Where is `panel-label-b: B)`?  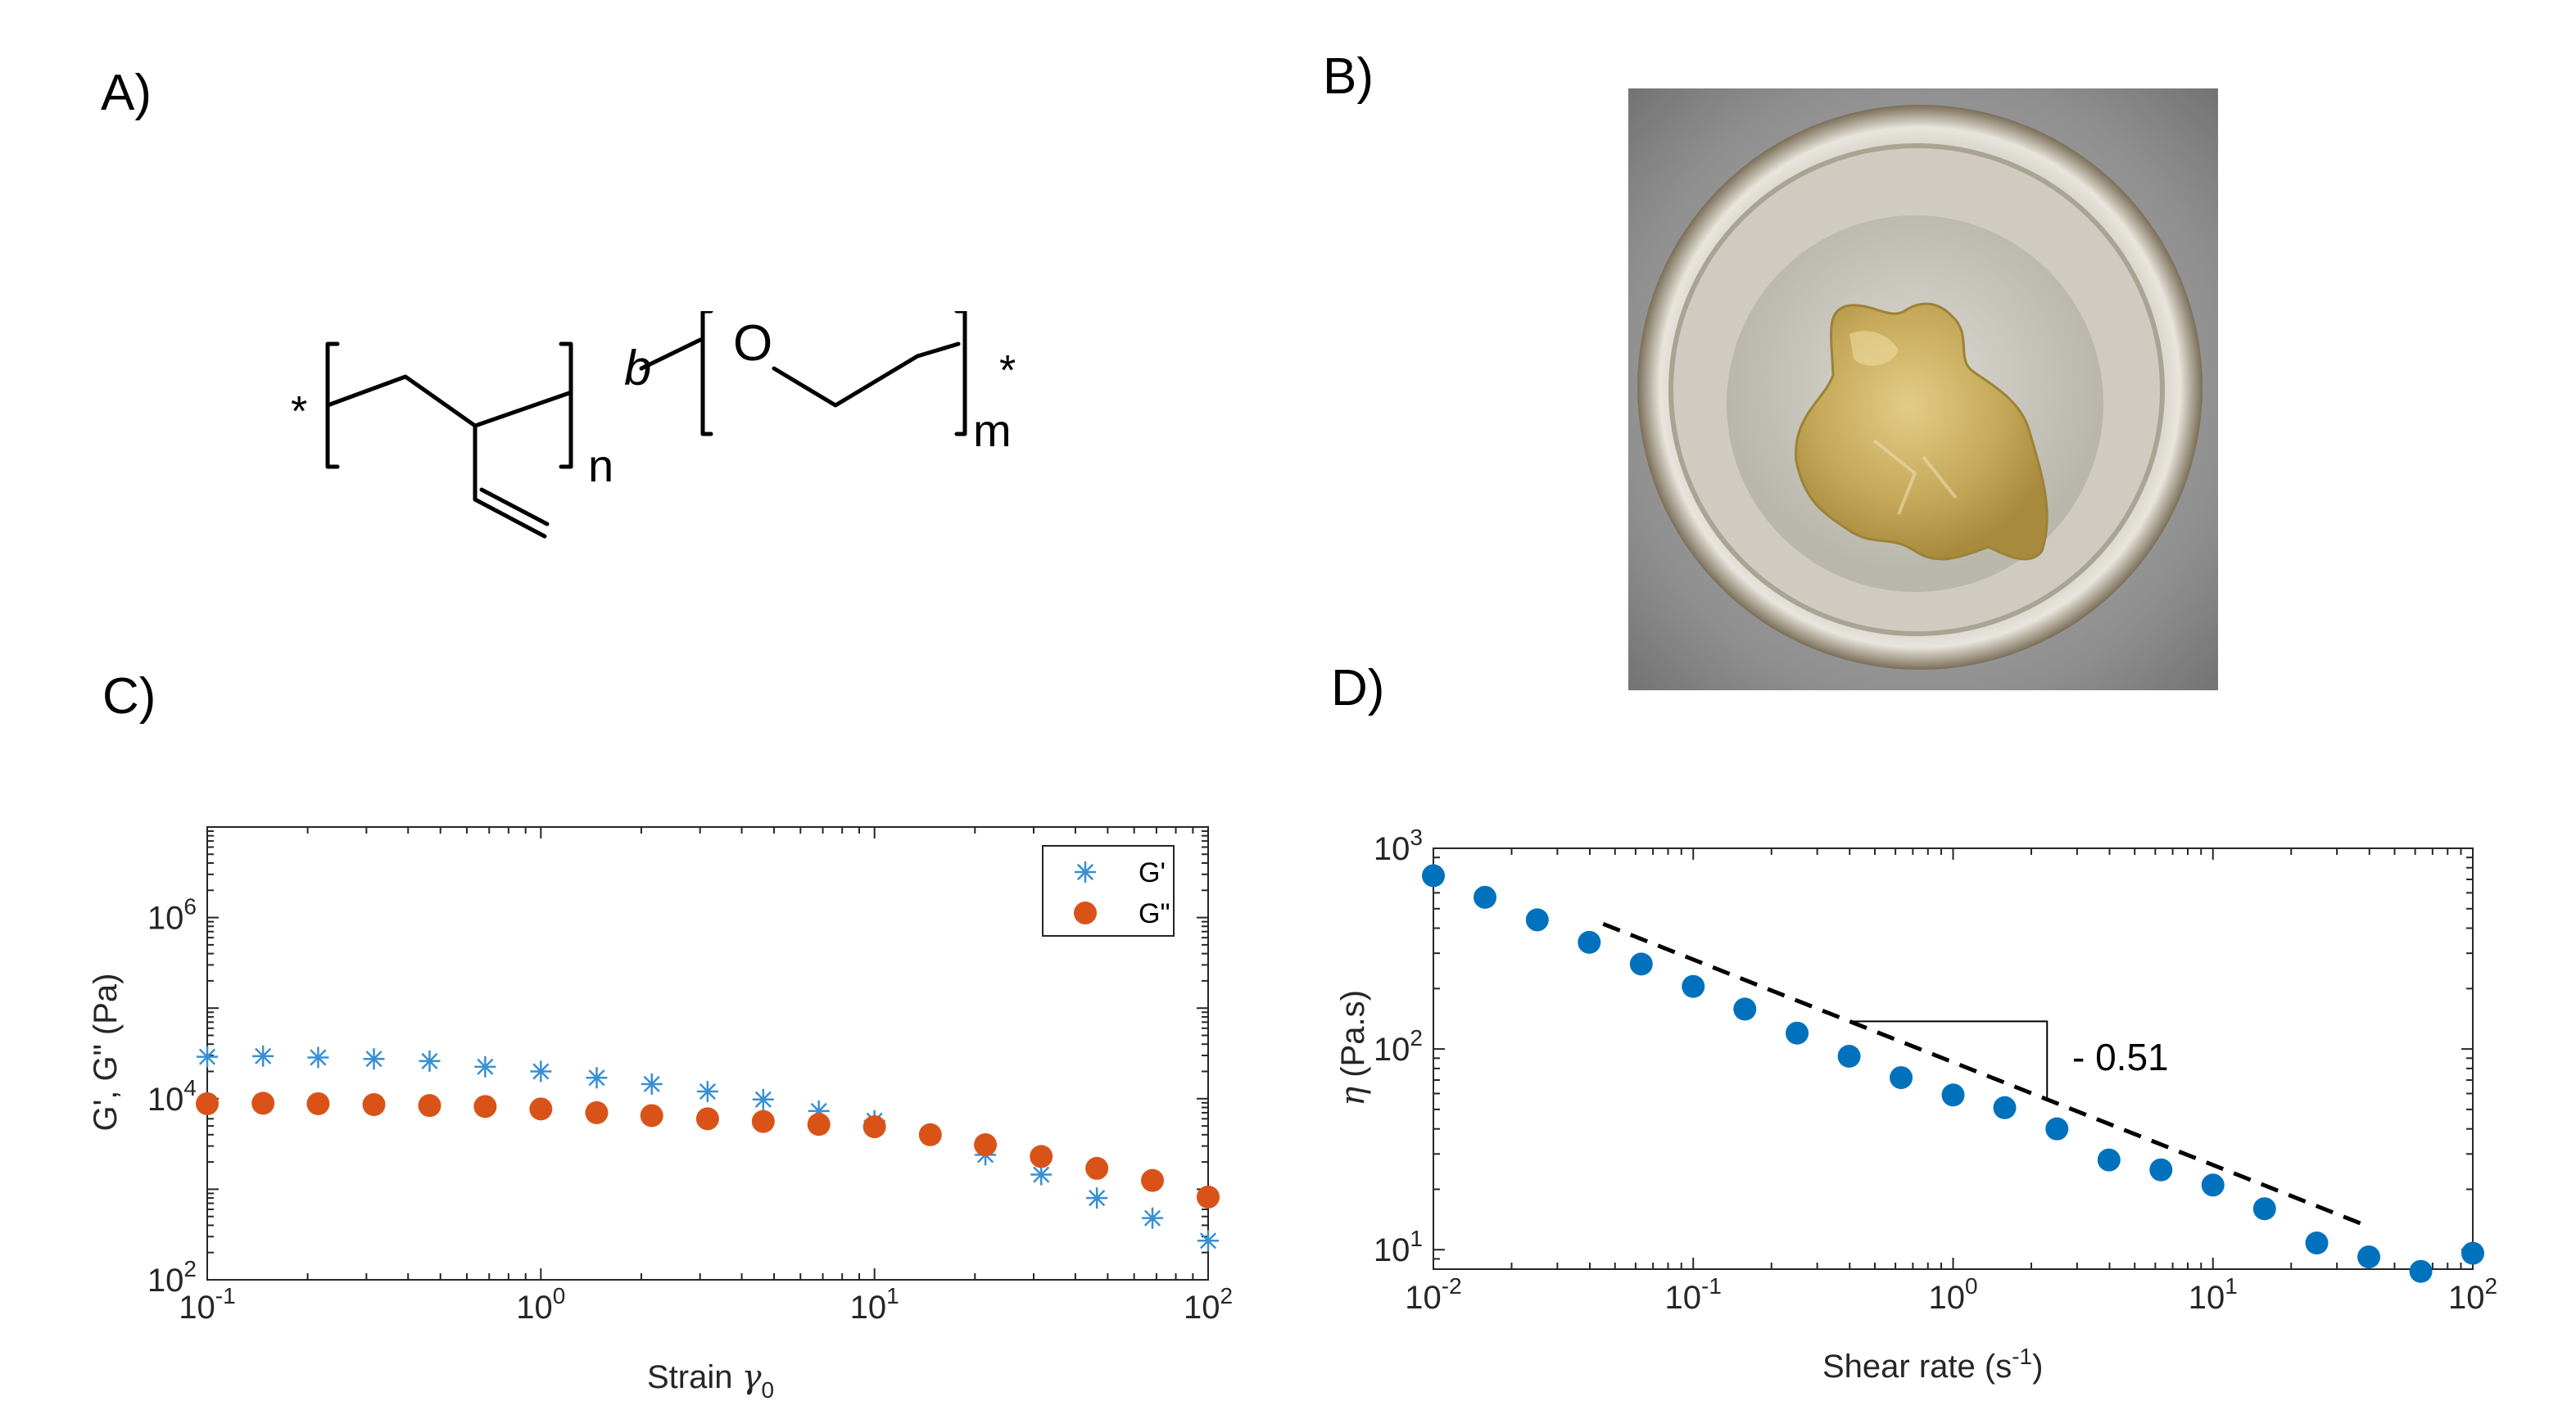
panel-label-b: B) is located at coordinates (1348, 76).